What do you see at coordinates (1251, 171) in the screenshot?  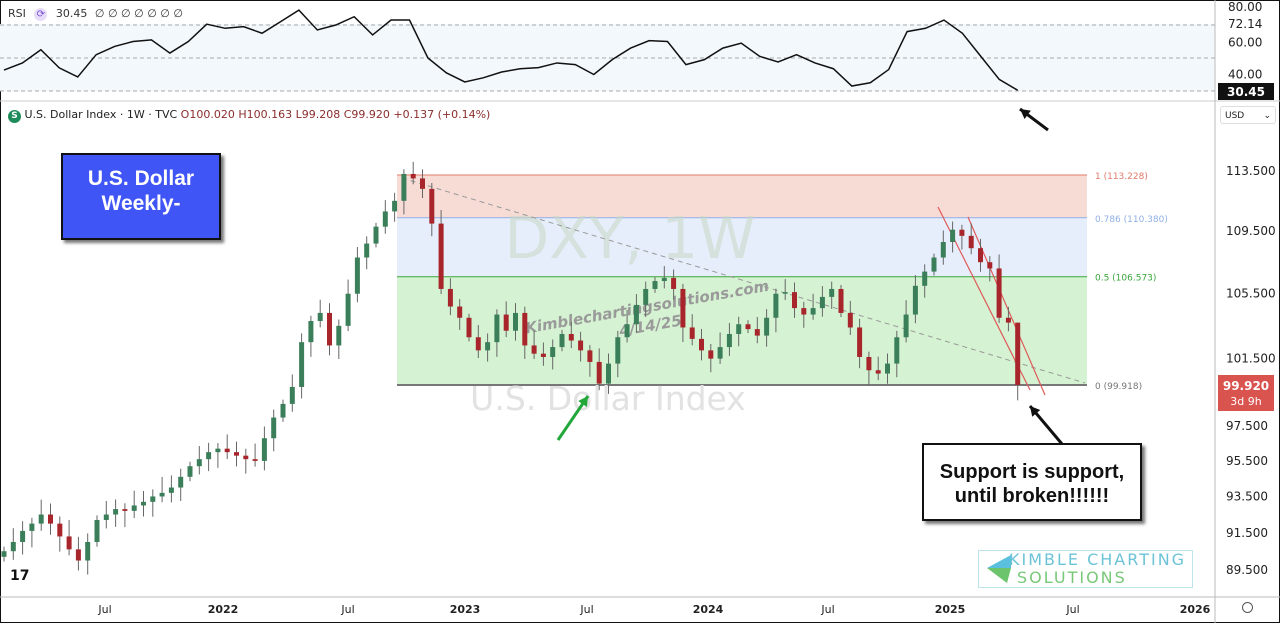 I see `price-tick-label: 113.500` at bounding box center [1251, 171].